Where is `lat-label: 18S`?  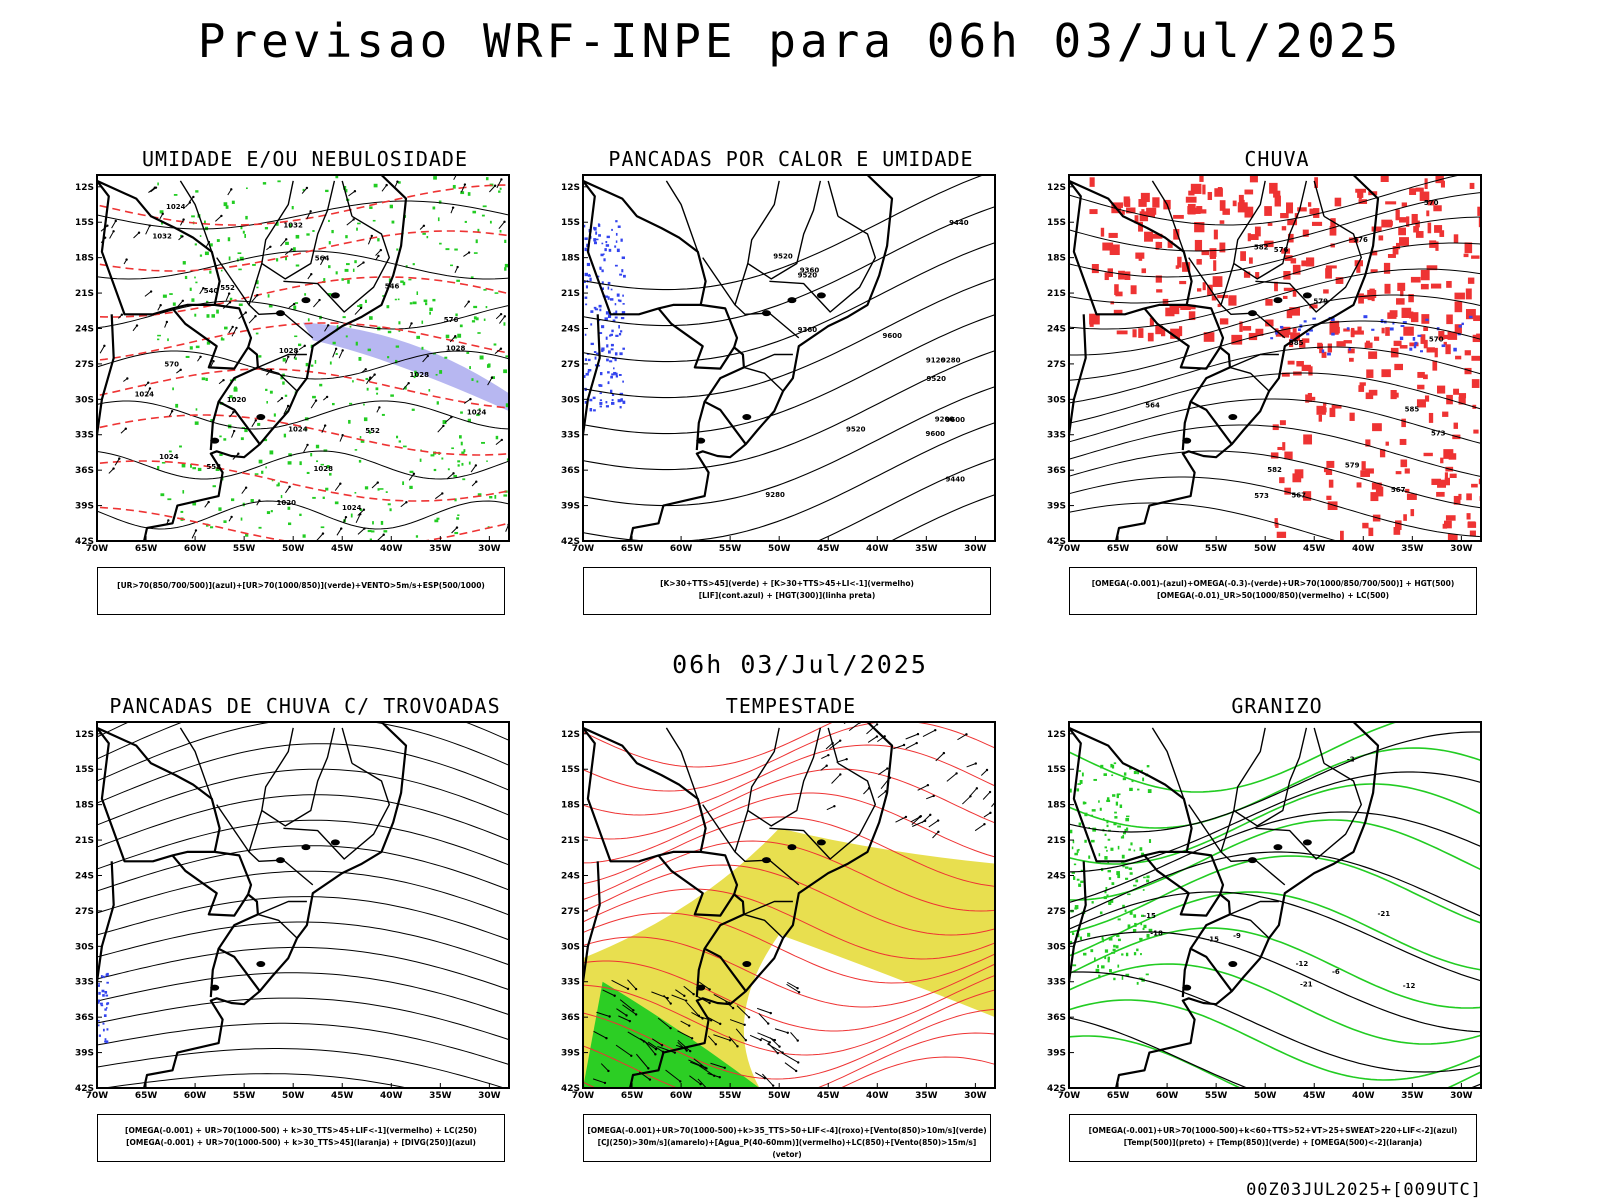 lat-label: 18S is located at coordinates (570, 259).